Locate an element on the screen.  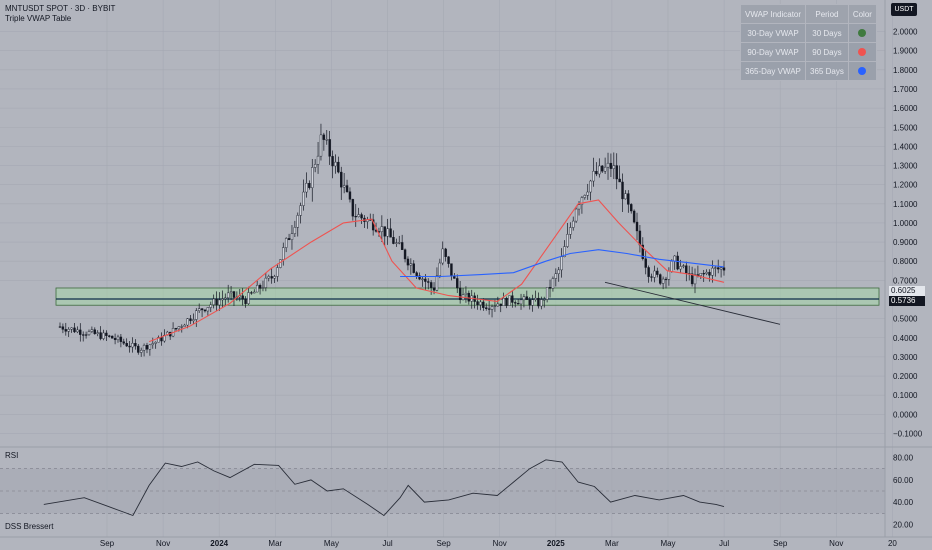
y-tick-label: 1.5000 is located at coordinates (905, 127).